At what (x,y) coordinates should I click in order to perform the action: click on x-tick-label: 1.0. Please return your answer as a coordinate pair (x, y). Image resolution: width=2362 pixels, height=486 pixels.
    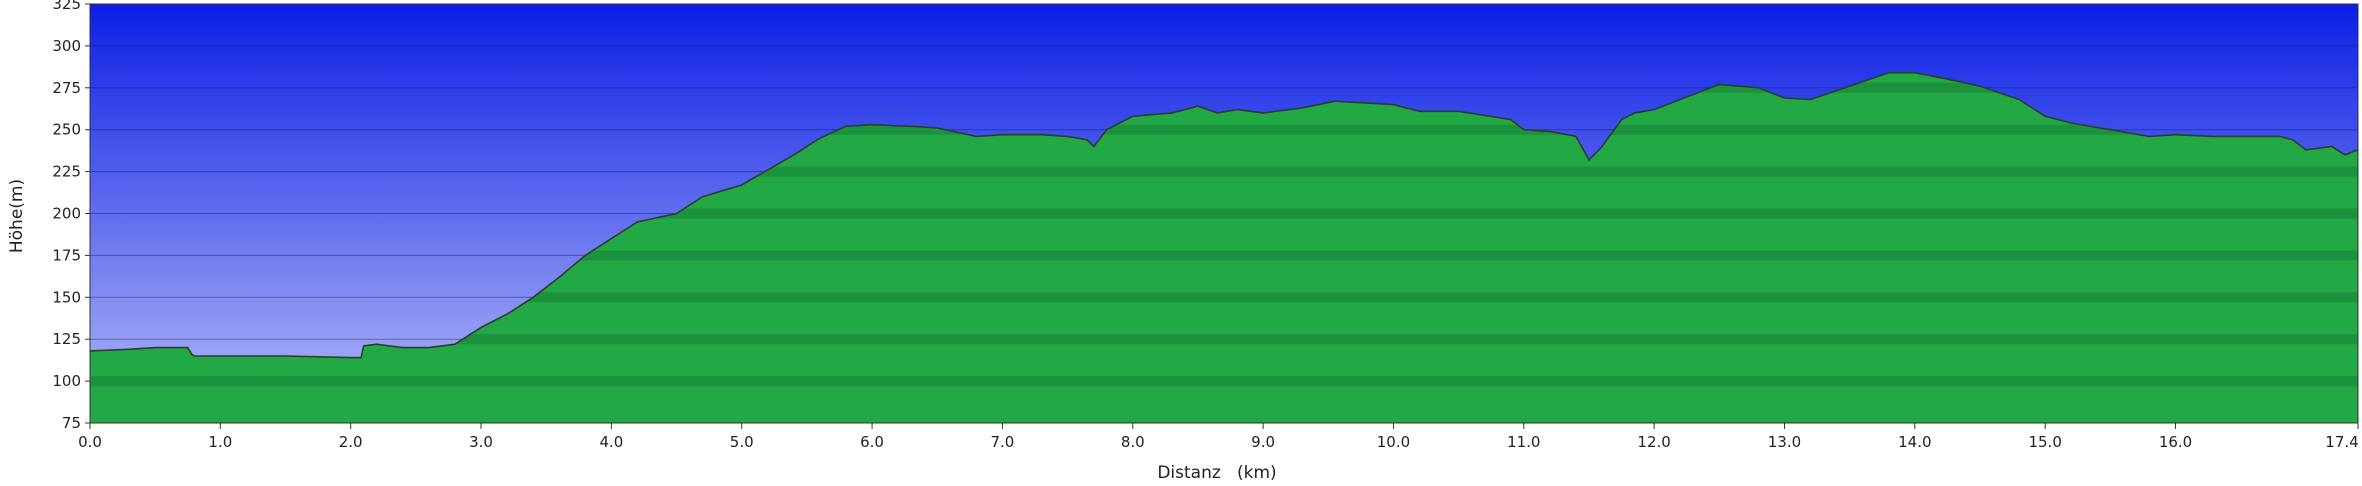
    Looking at the image, I should click on (220, 442).